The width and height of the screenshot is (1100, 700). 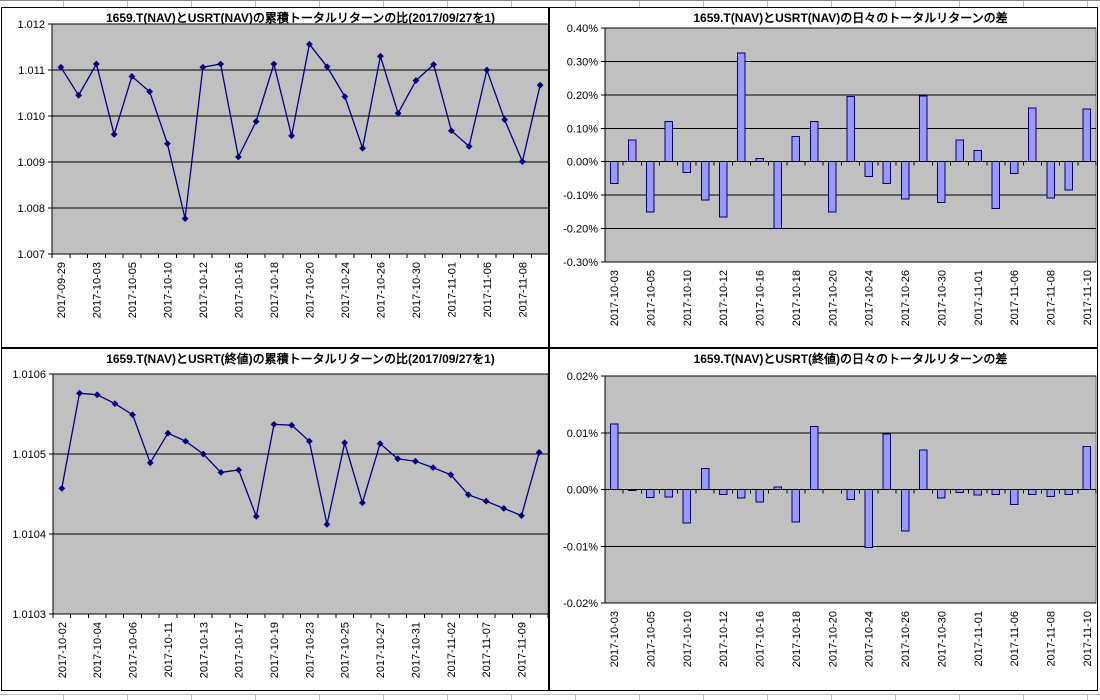 What do you see at coordinates (870, 639) in the screenshot?
I see `x-tick-label: 2017-10-24` at bounding box center [870, 639].